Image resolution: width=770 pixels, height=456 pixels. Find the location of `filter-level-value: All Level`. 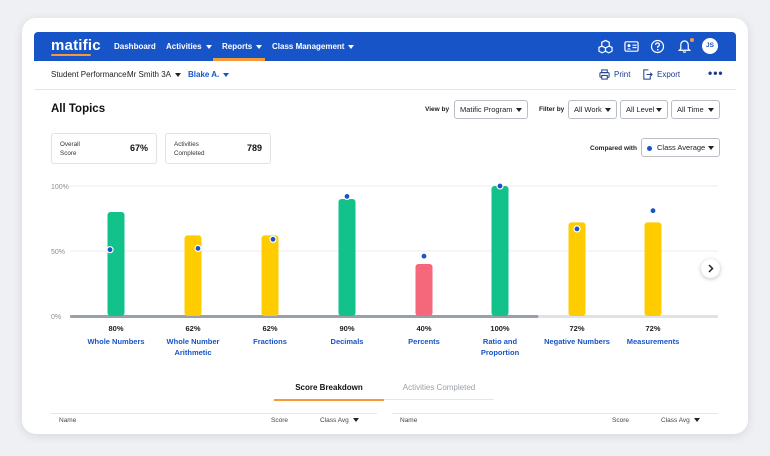

filter-level-value: All Level is located at coordinates (640, 109).